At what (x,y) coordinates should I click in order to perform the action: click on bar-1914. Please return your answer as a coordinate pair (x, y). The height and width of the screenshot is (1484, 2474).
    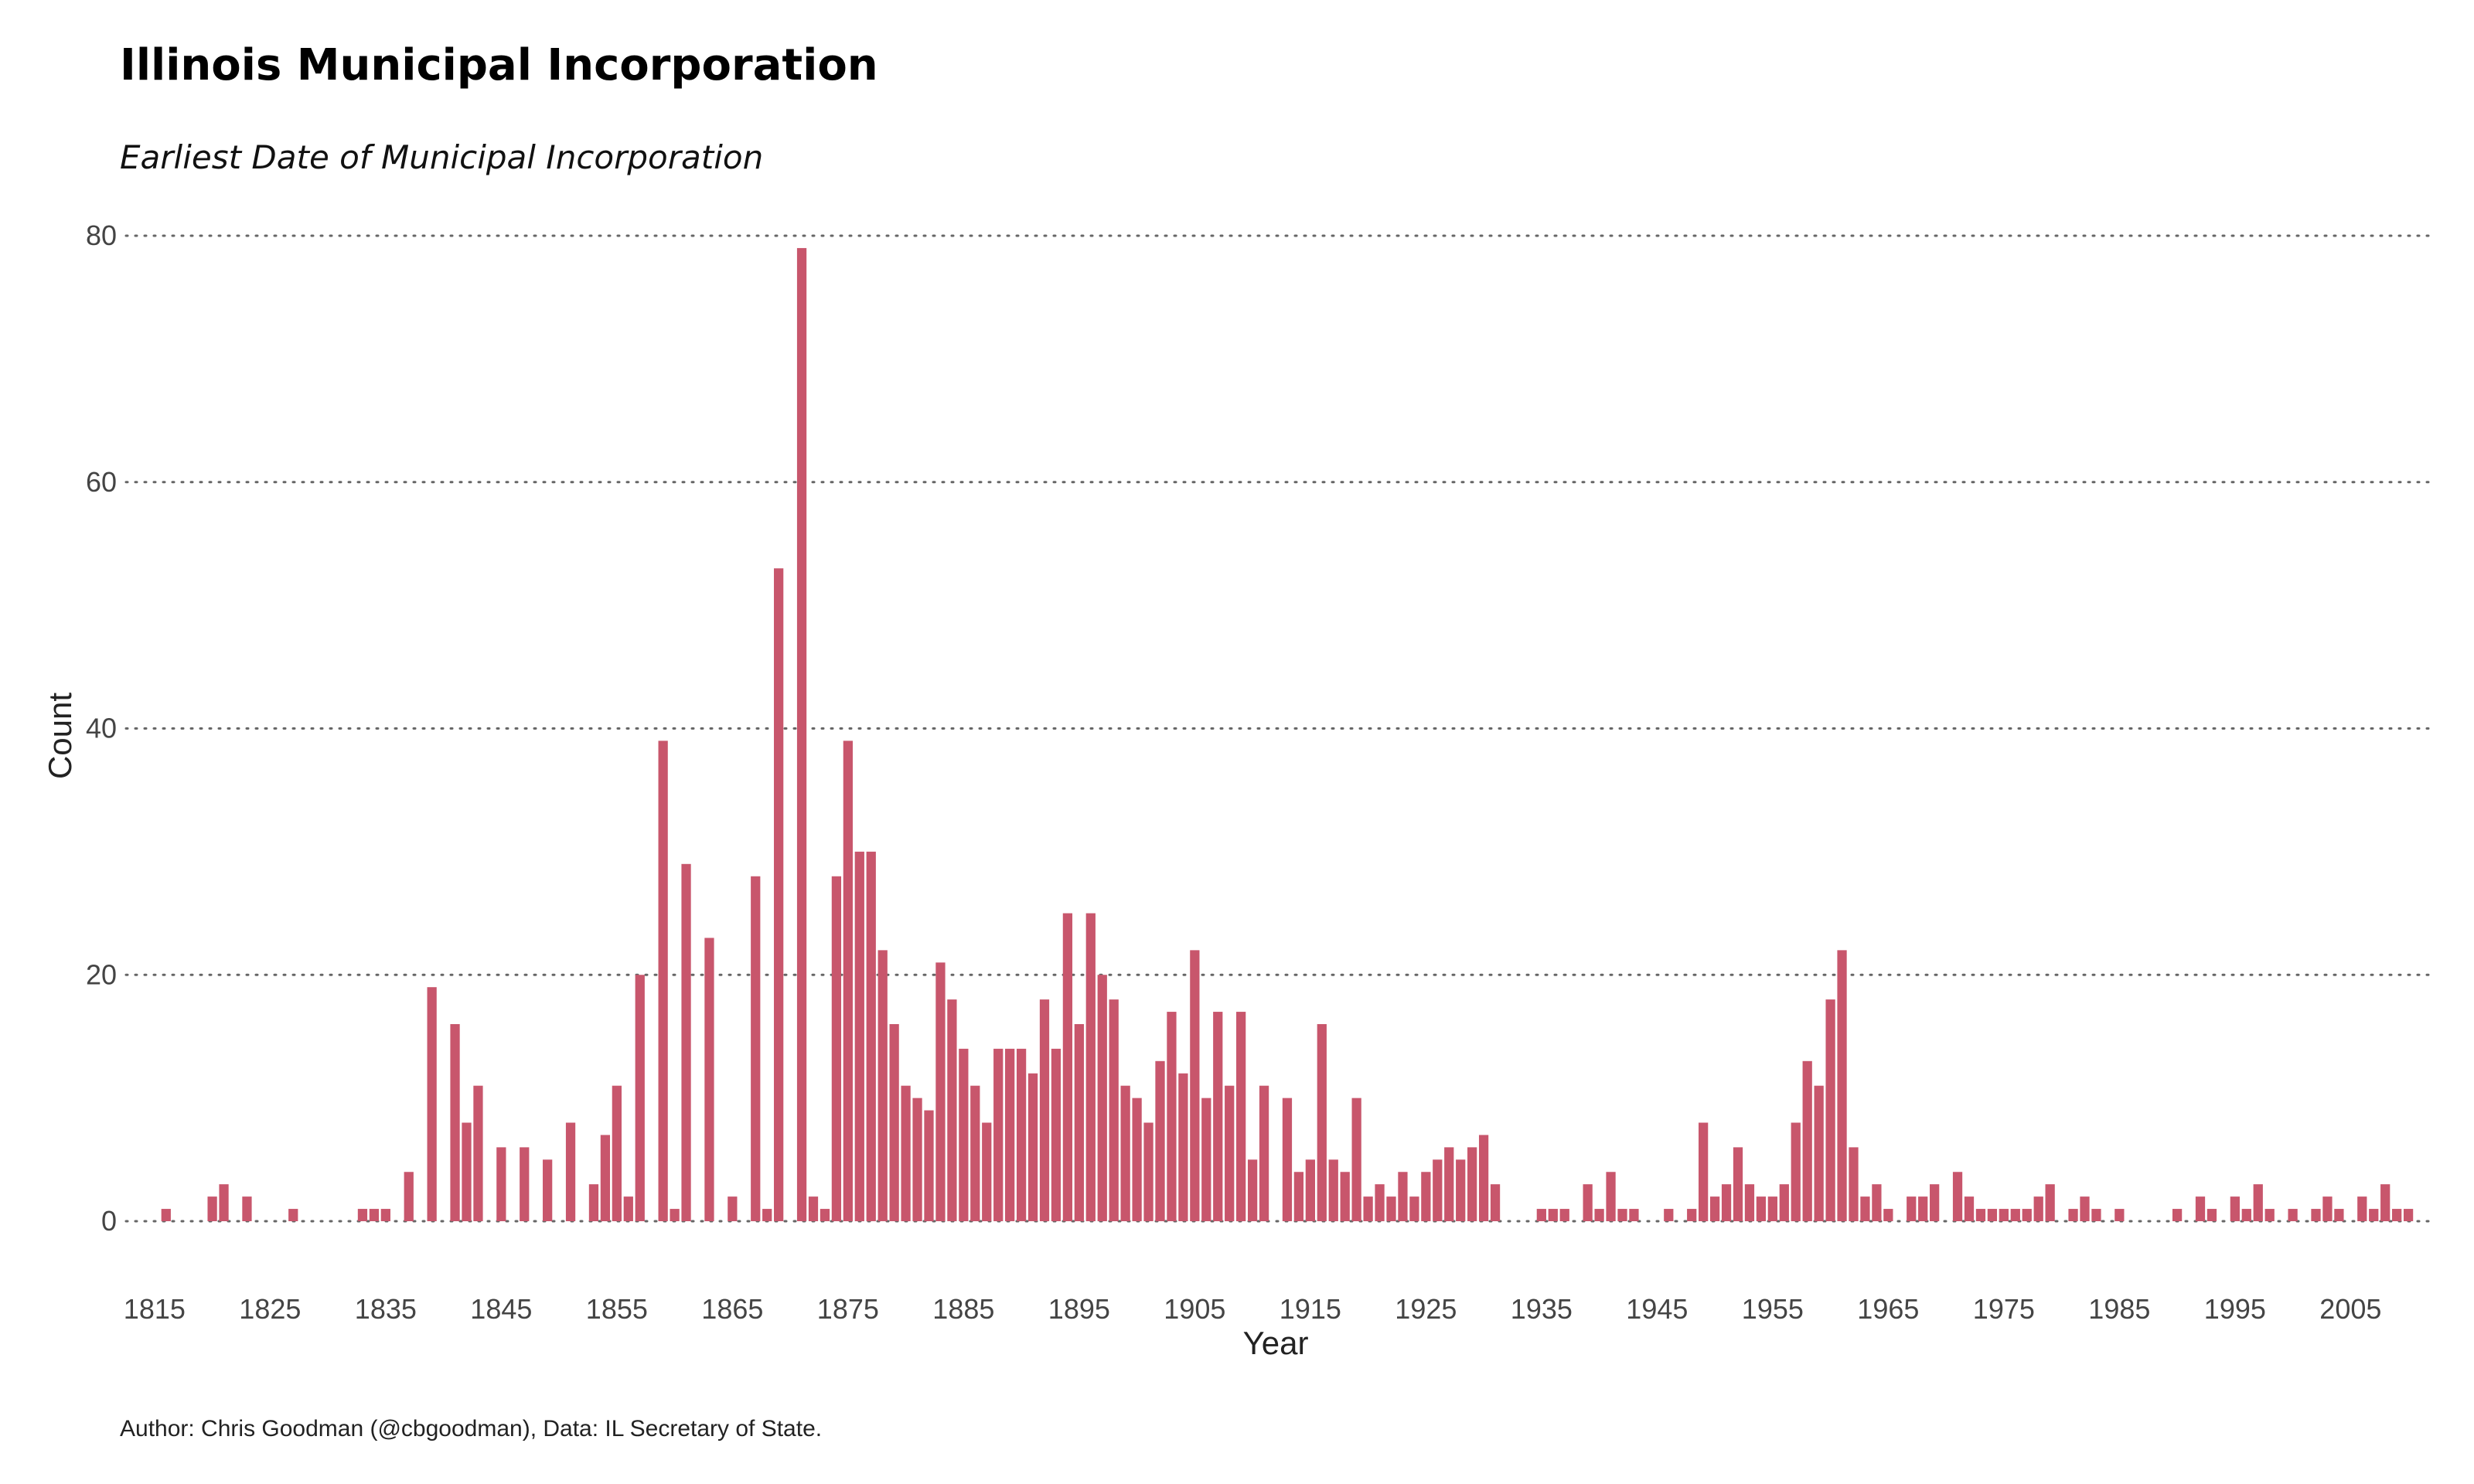
    Looking at the image, I should click on (1298, 1196).